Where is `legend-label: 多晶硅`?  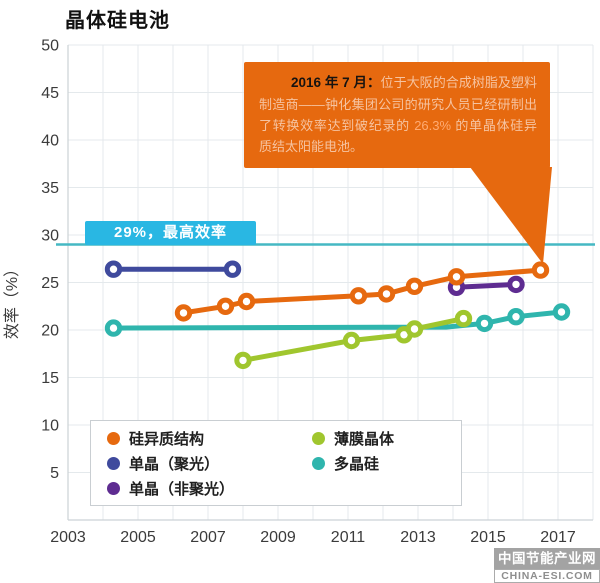
legend-label: 多晶硅 is located at coordinates (357, 464).